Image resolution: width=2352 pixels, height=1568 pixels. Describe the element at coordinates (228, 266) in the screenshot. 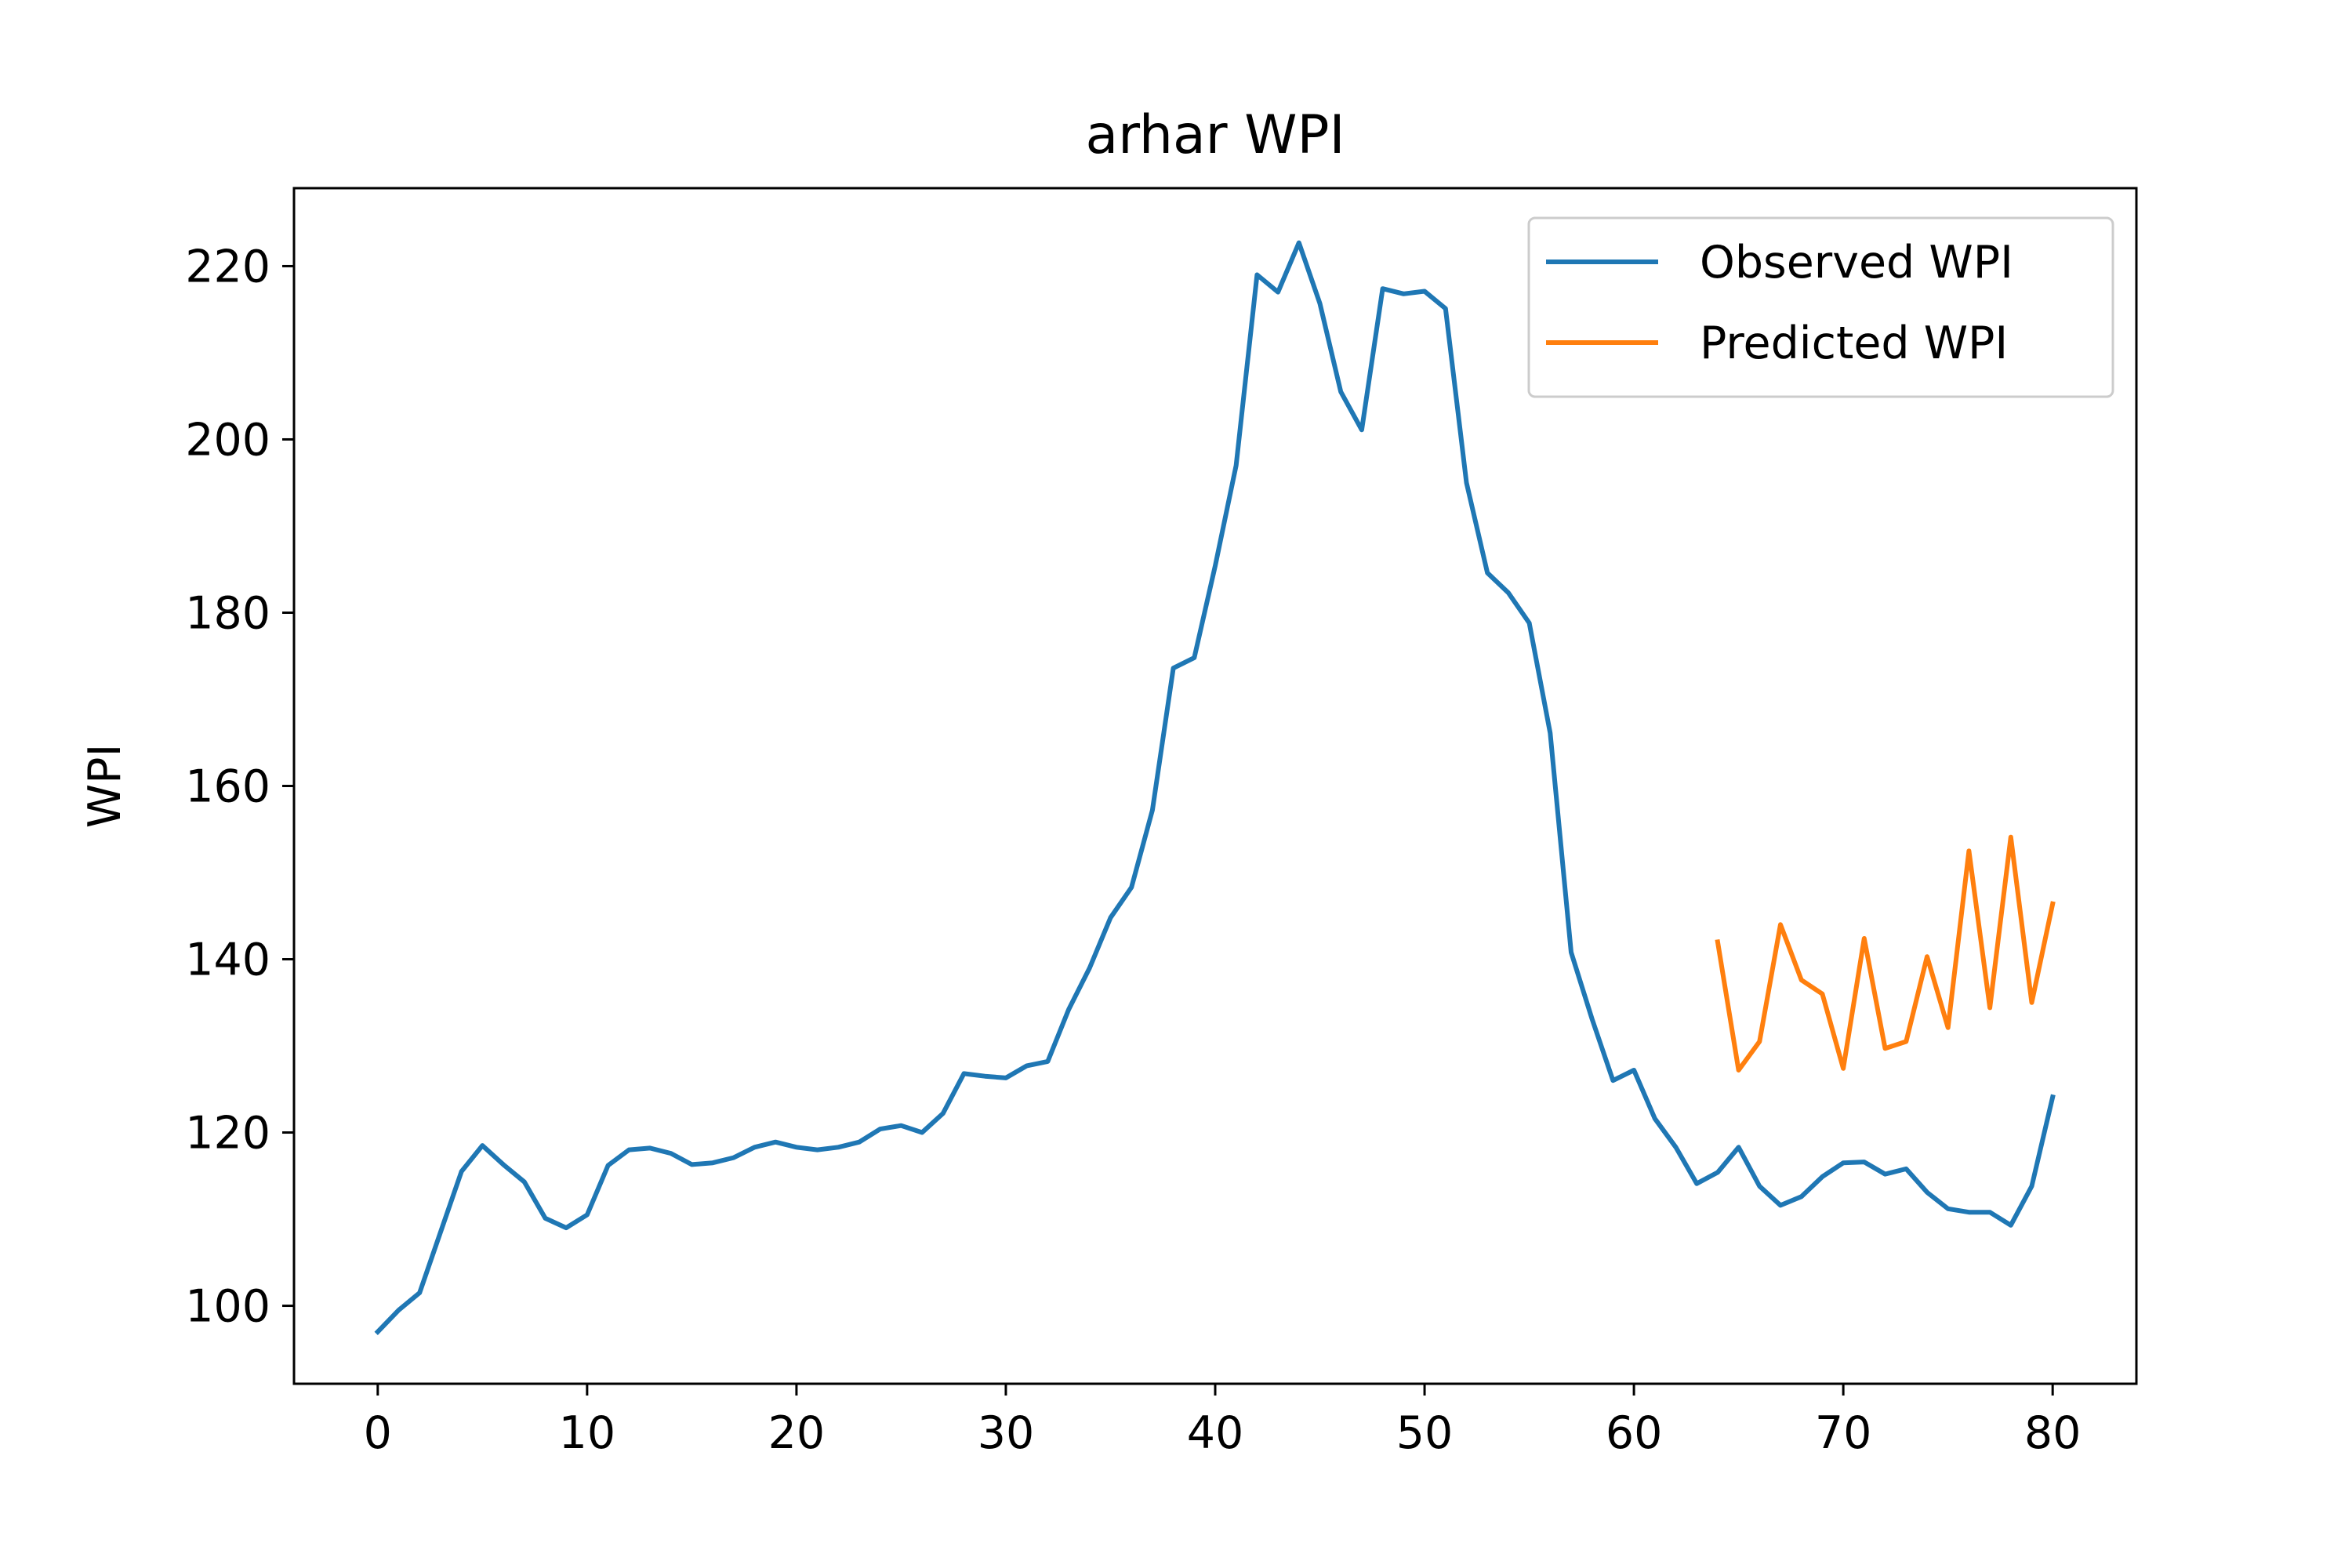

I see `y-tick-label: 220` at that location.